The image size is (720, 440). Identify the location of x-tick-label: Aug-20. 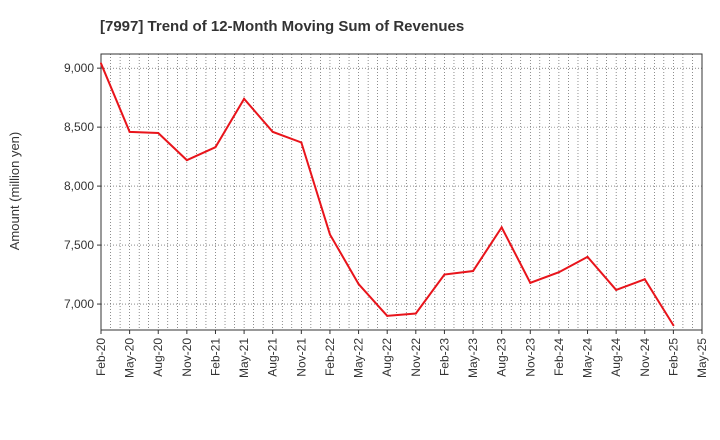
(158, 357).